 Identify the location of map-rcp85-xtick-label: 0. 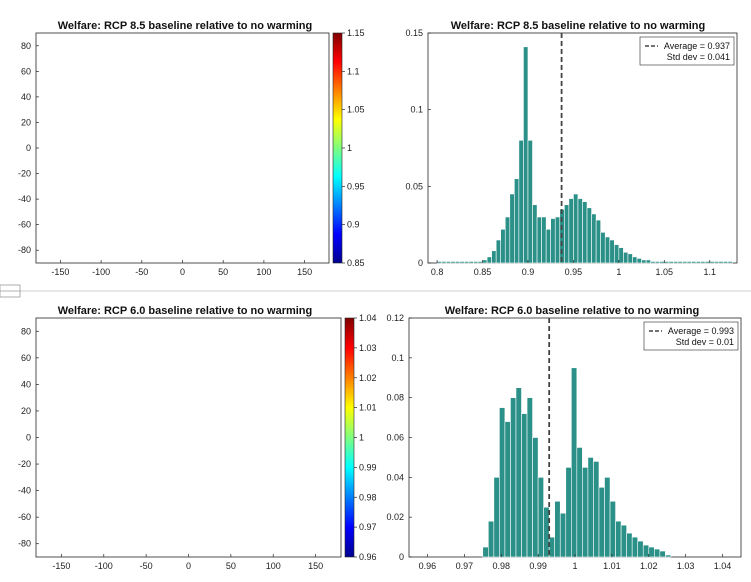
(182, 272).